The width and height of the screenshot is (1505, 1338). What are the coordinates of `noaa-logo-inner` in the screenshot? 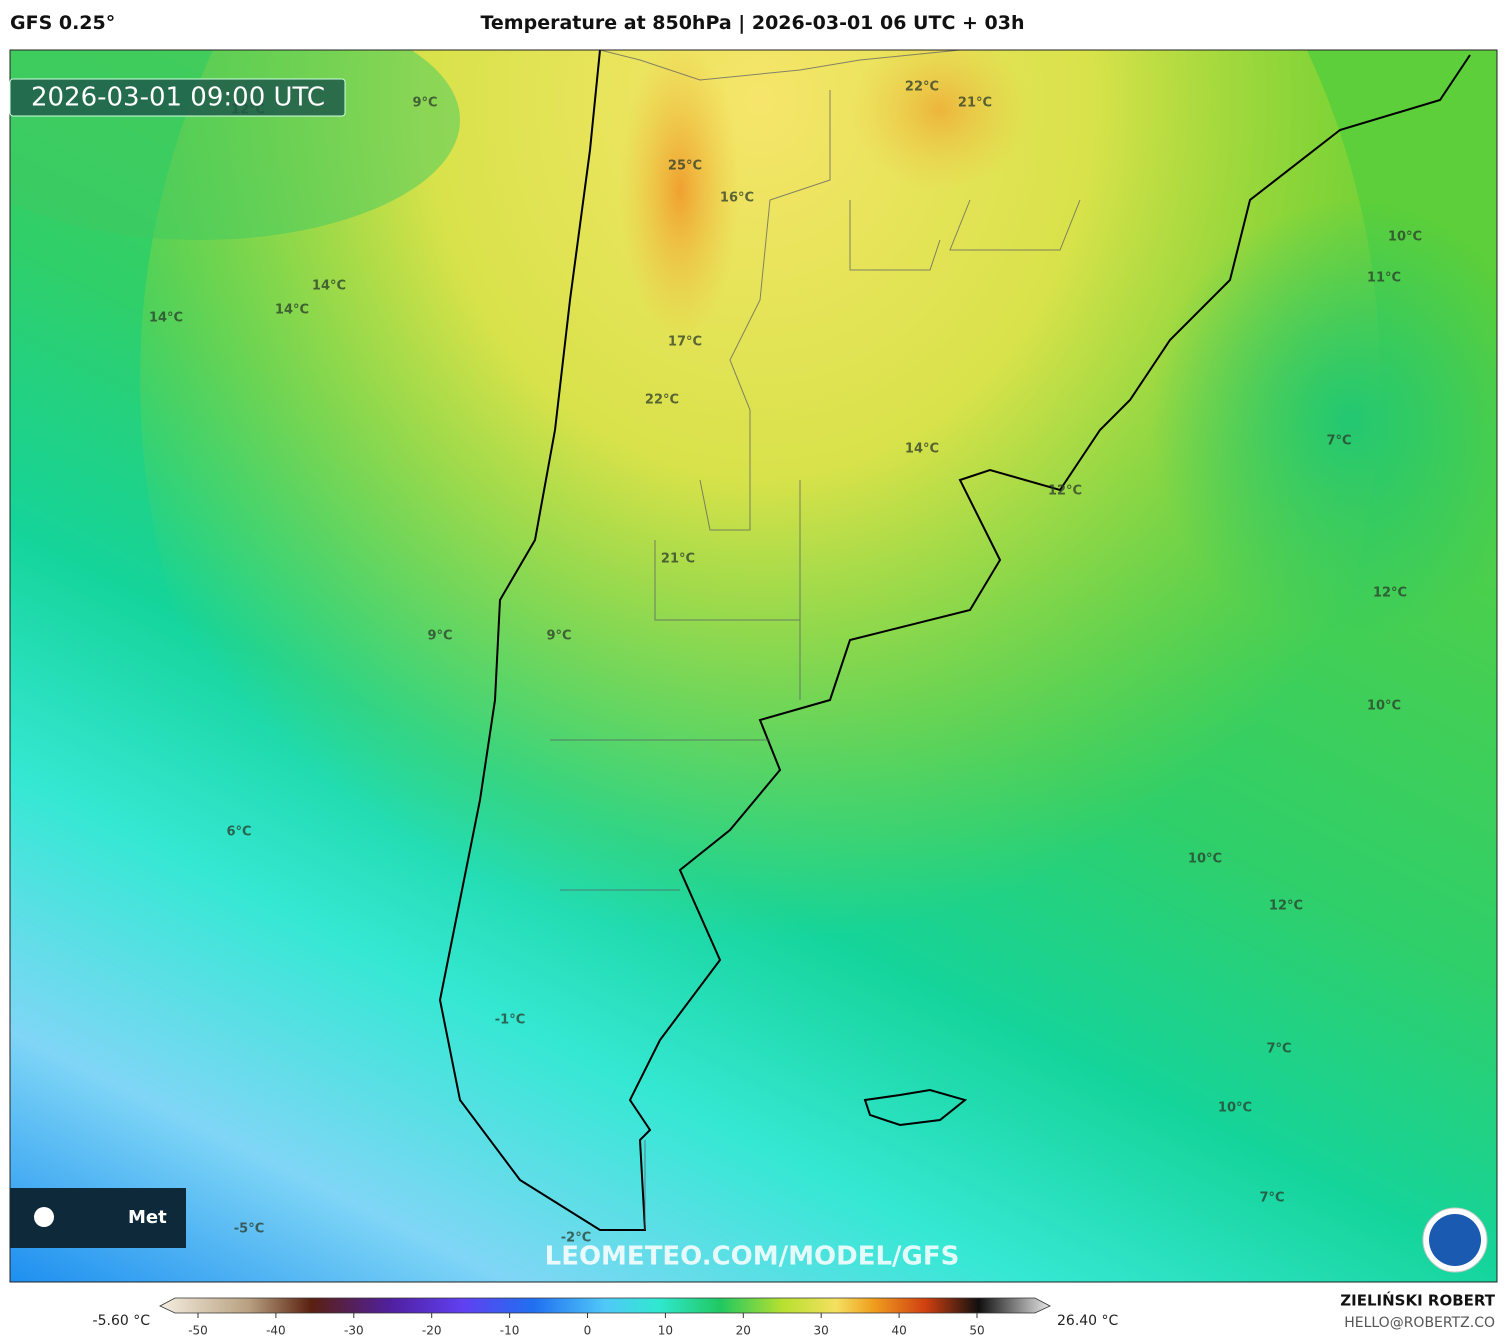 It's located at (1455, 1240).